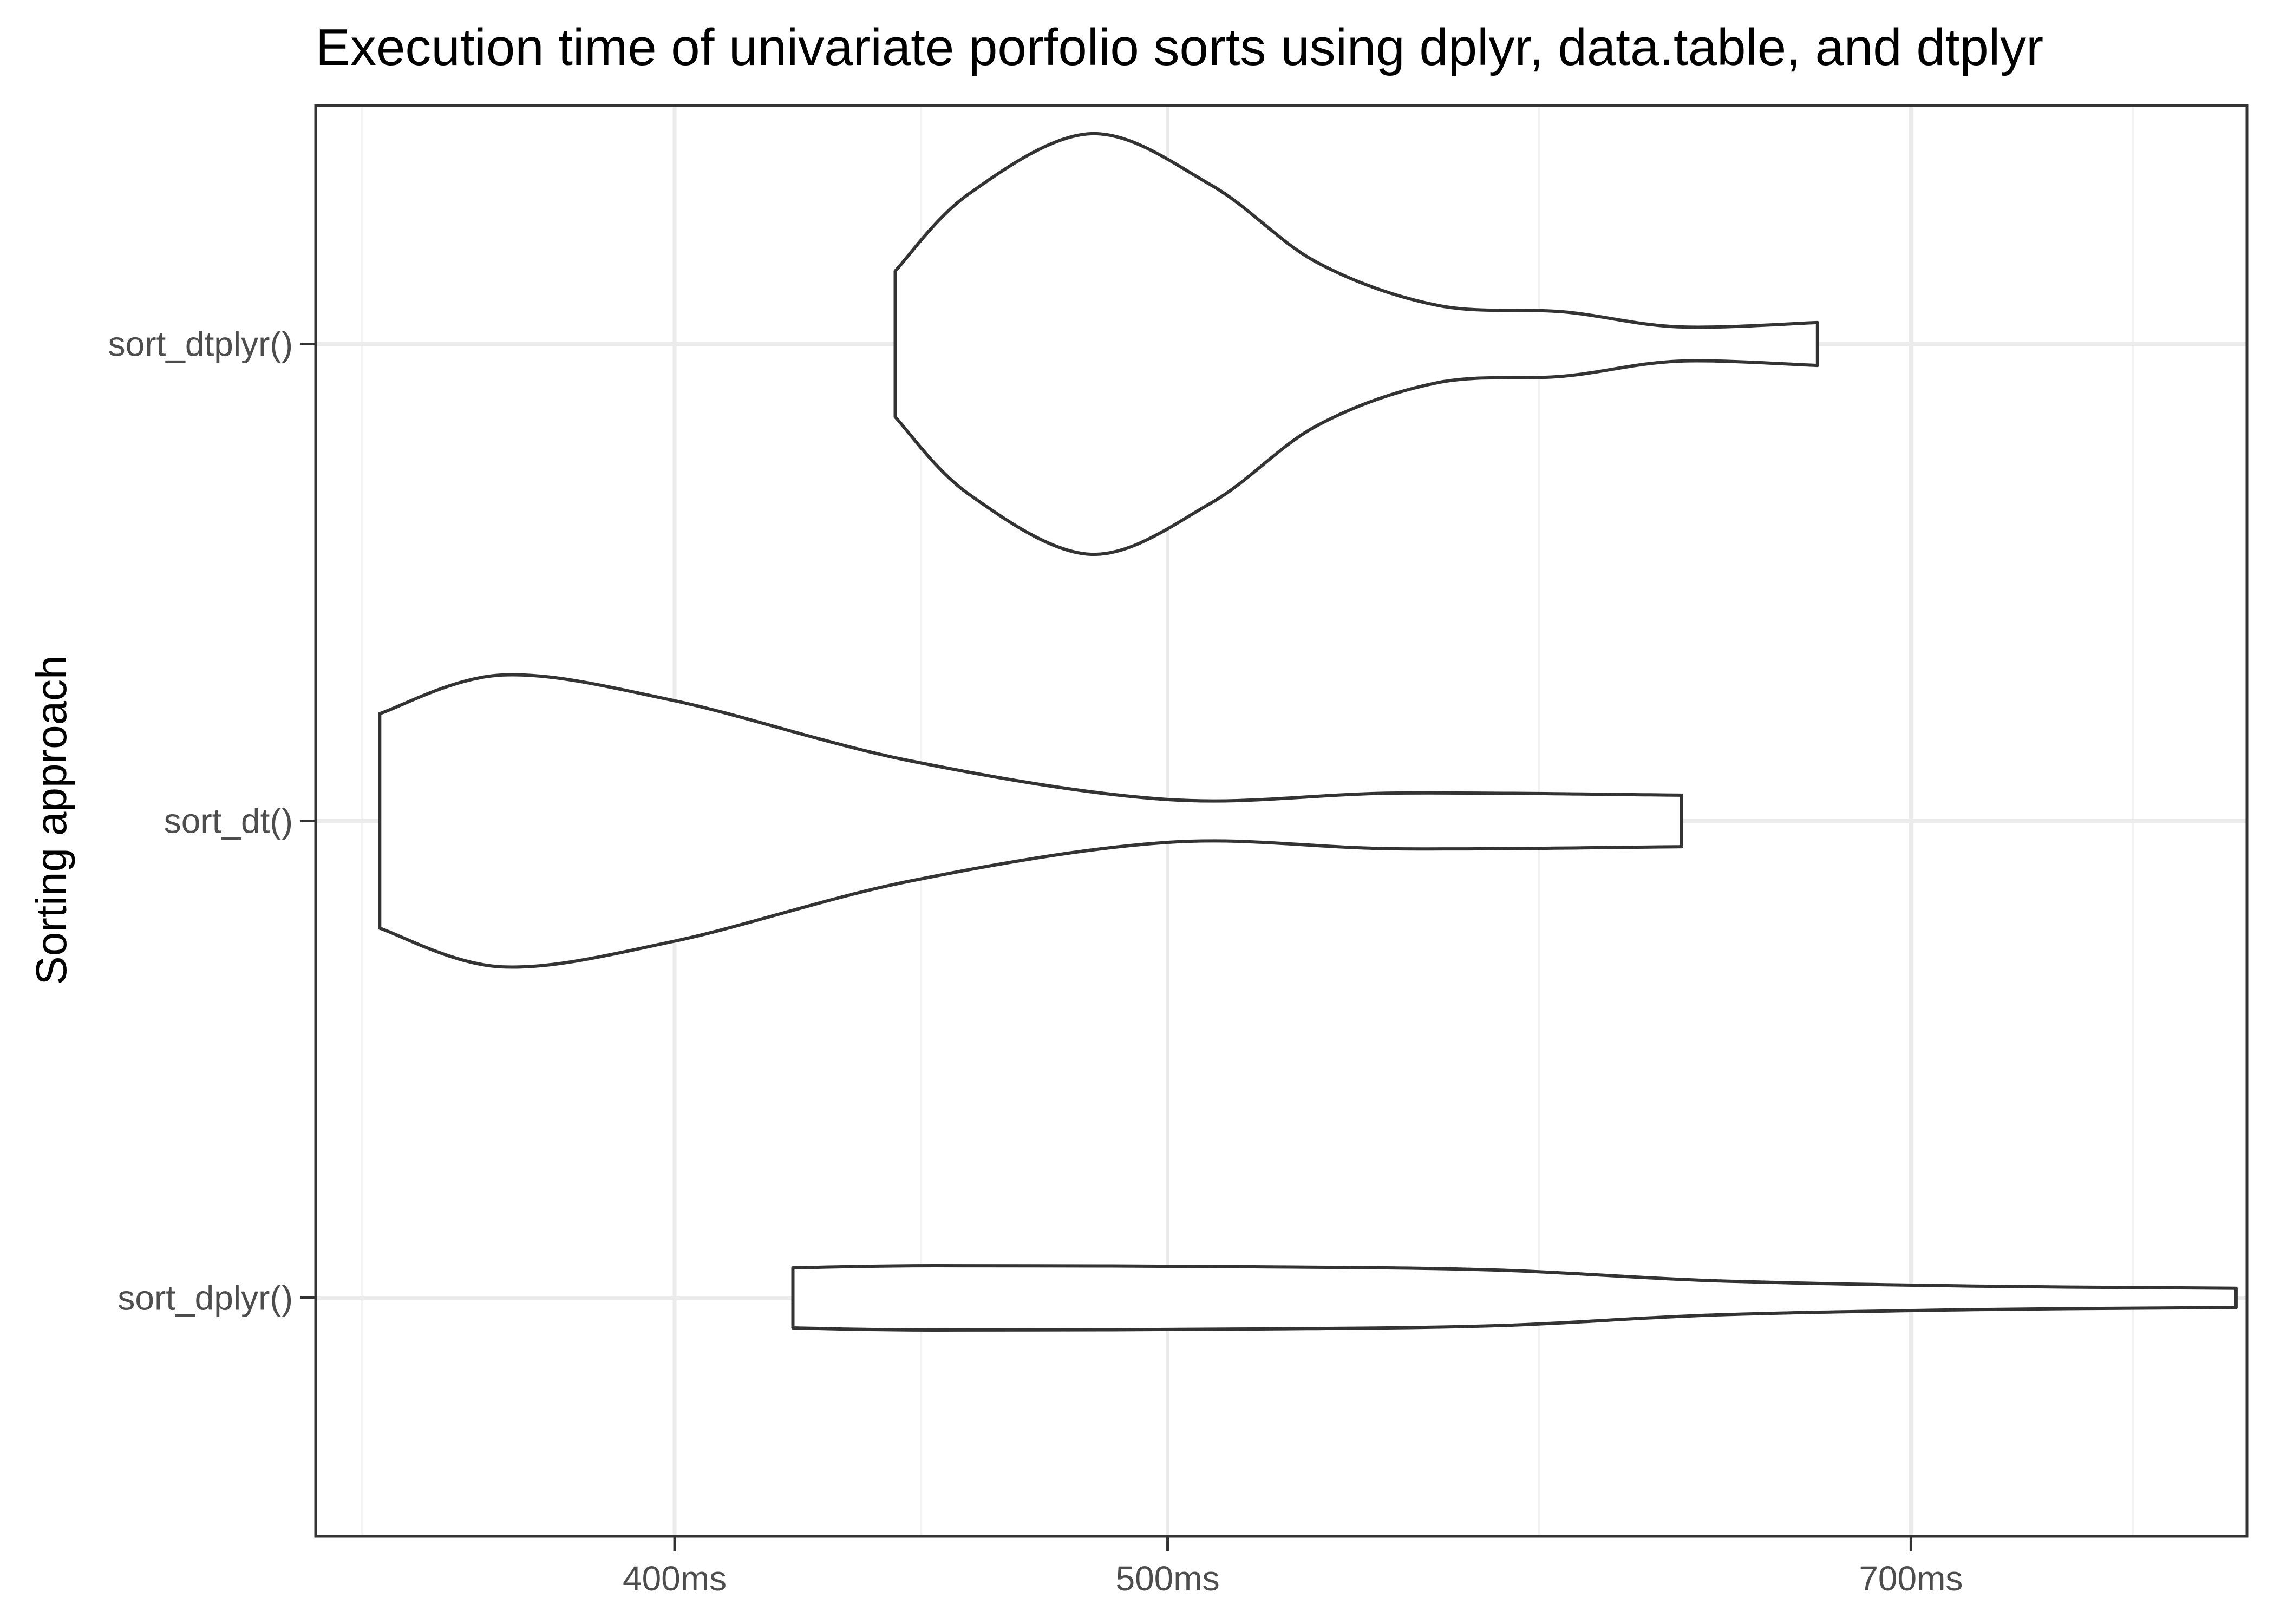 The height and width of the screenshot is (1624, 2274). Describe the element at coordinates (1911, 1579) in the screenshot. I see `x-tick-label: 700ms` at that location.